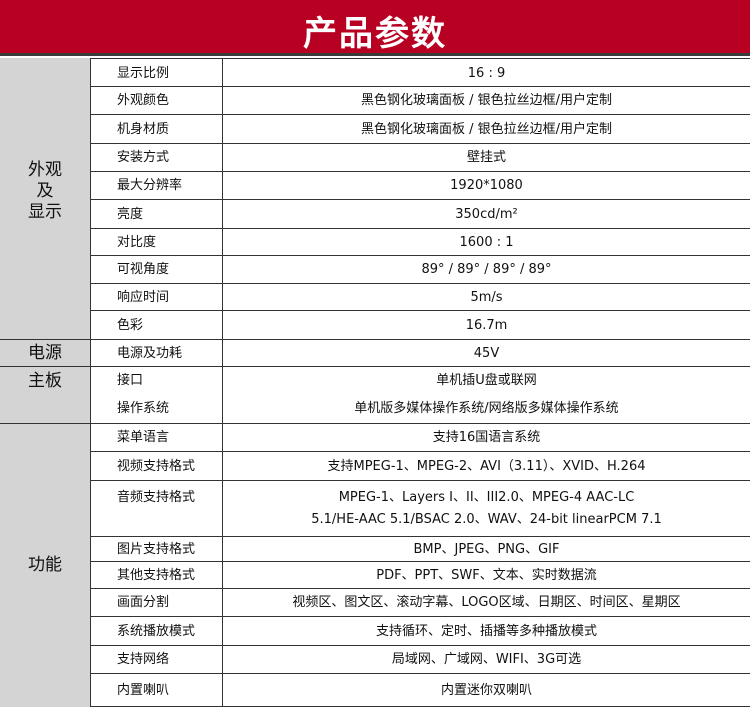 Image resolution: width=750 pixels, height=722 pixels. Describe the element at coordinates (143, 157) in the screenshot. I see `spec-label: 安装方式` at that location.